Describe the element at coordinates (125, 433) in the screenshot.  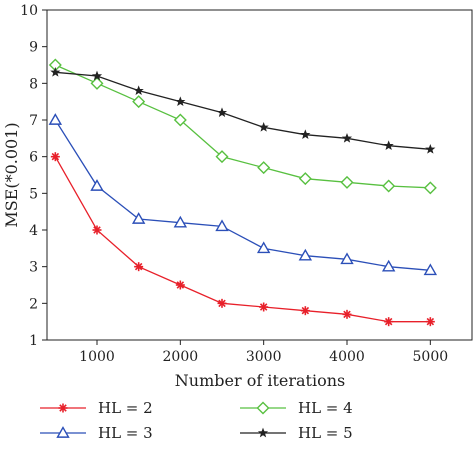
I see `legend-label: HL = 3` at that location.